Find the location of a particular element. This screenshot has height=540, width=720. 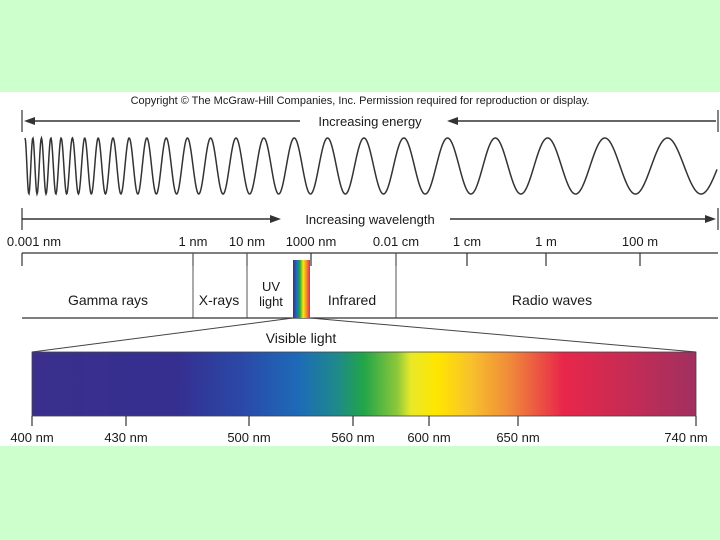

scale-tick-label: 1 m is located at coordinates (546, 241).